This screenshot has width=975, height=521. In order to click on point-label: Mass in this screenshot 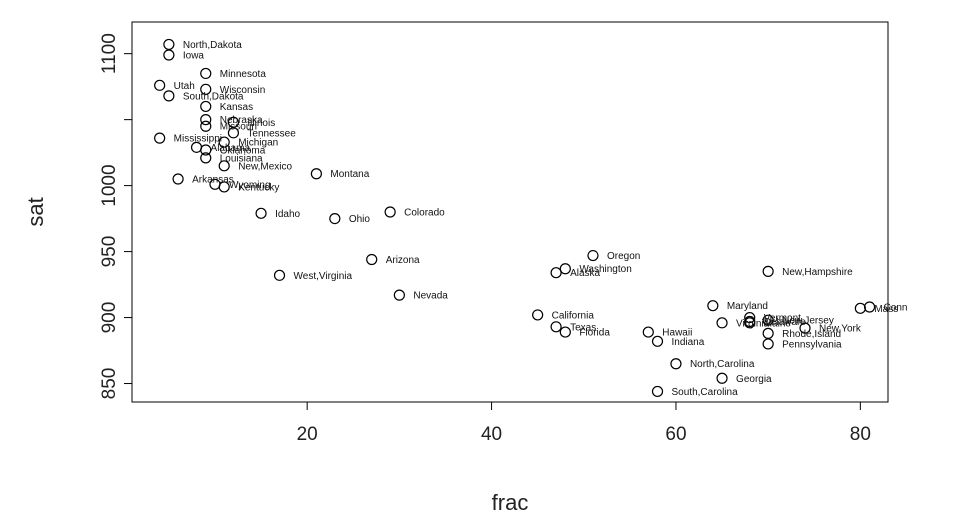, I will do `click(886, 309)`.